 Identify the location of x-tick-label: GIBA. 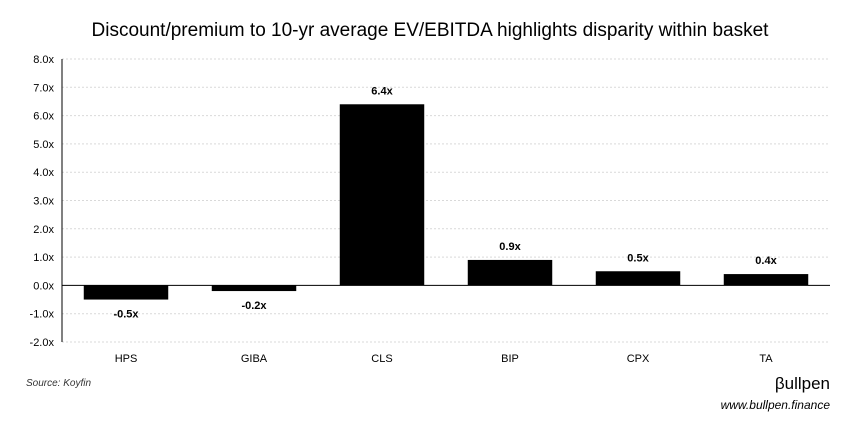
(254, 359).